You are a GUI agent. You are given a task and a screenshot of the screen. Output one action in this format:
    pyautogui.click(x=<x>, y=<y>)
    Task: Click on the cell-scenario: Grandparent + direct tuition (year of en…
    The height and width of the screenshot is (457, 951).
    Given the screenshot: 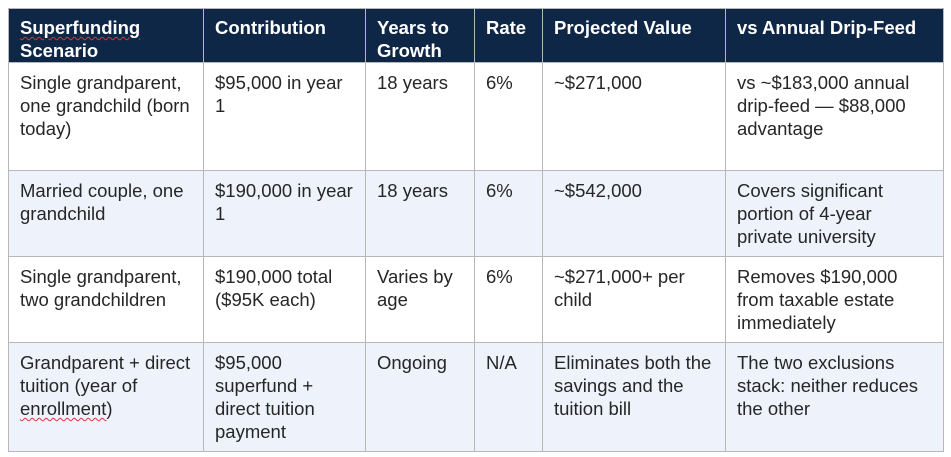 What is the action you would take?
    pyautogui.click(x=106, y=397)
    